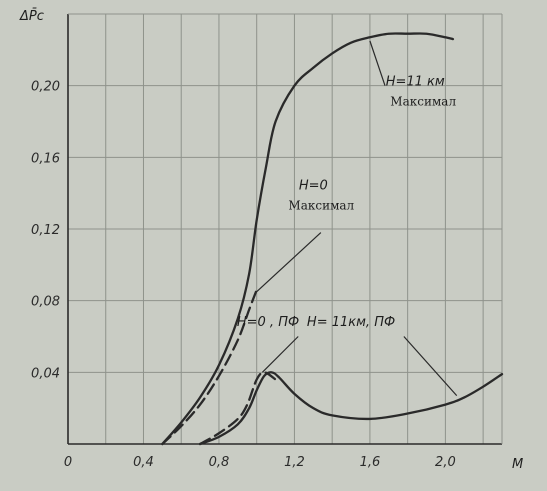 Image resolution: width=547 pixels, height=491 pixels. I want to click on y-tick-label: 0,08, so click(45, 302).